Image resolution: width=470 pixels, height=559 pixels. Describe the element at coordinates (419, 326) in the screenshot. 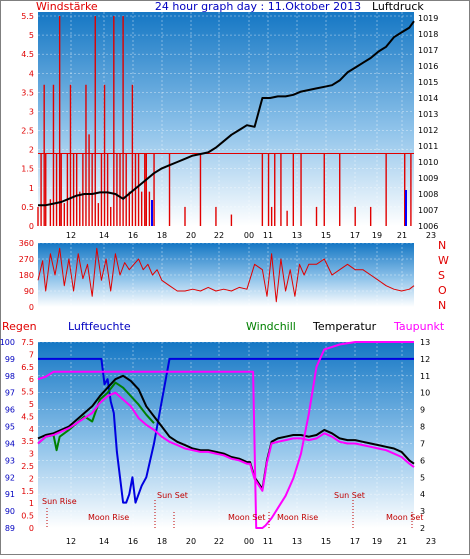

I see `dewpoint-label: Taupunkt` at that location.